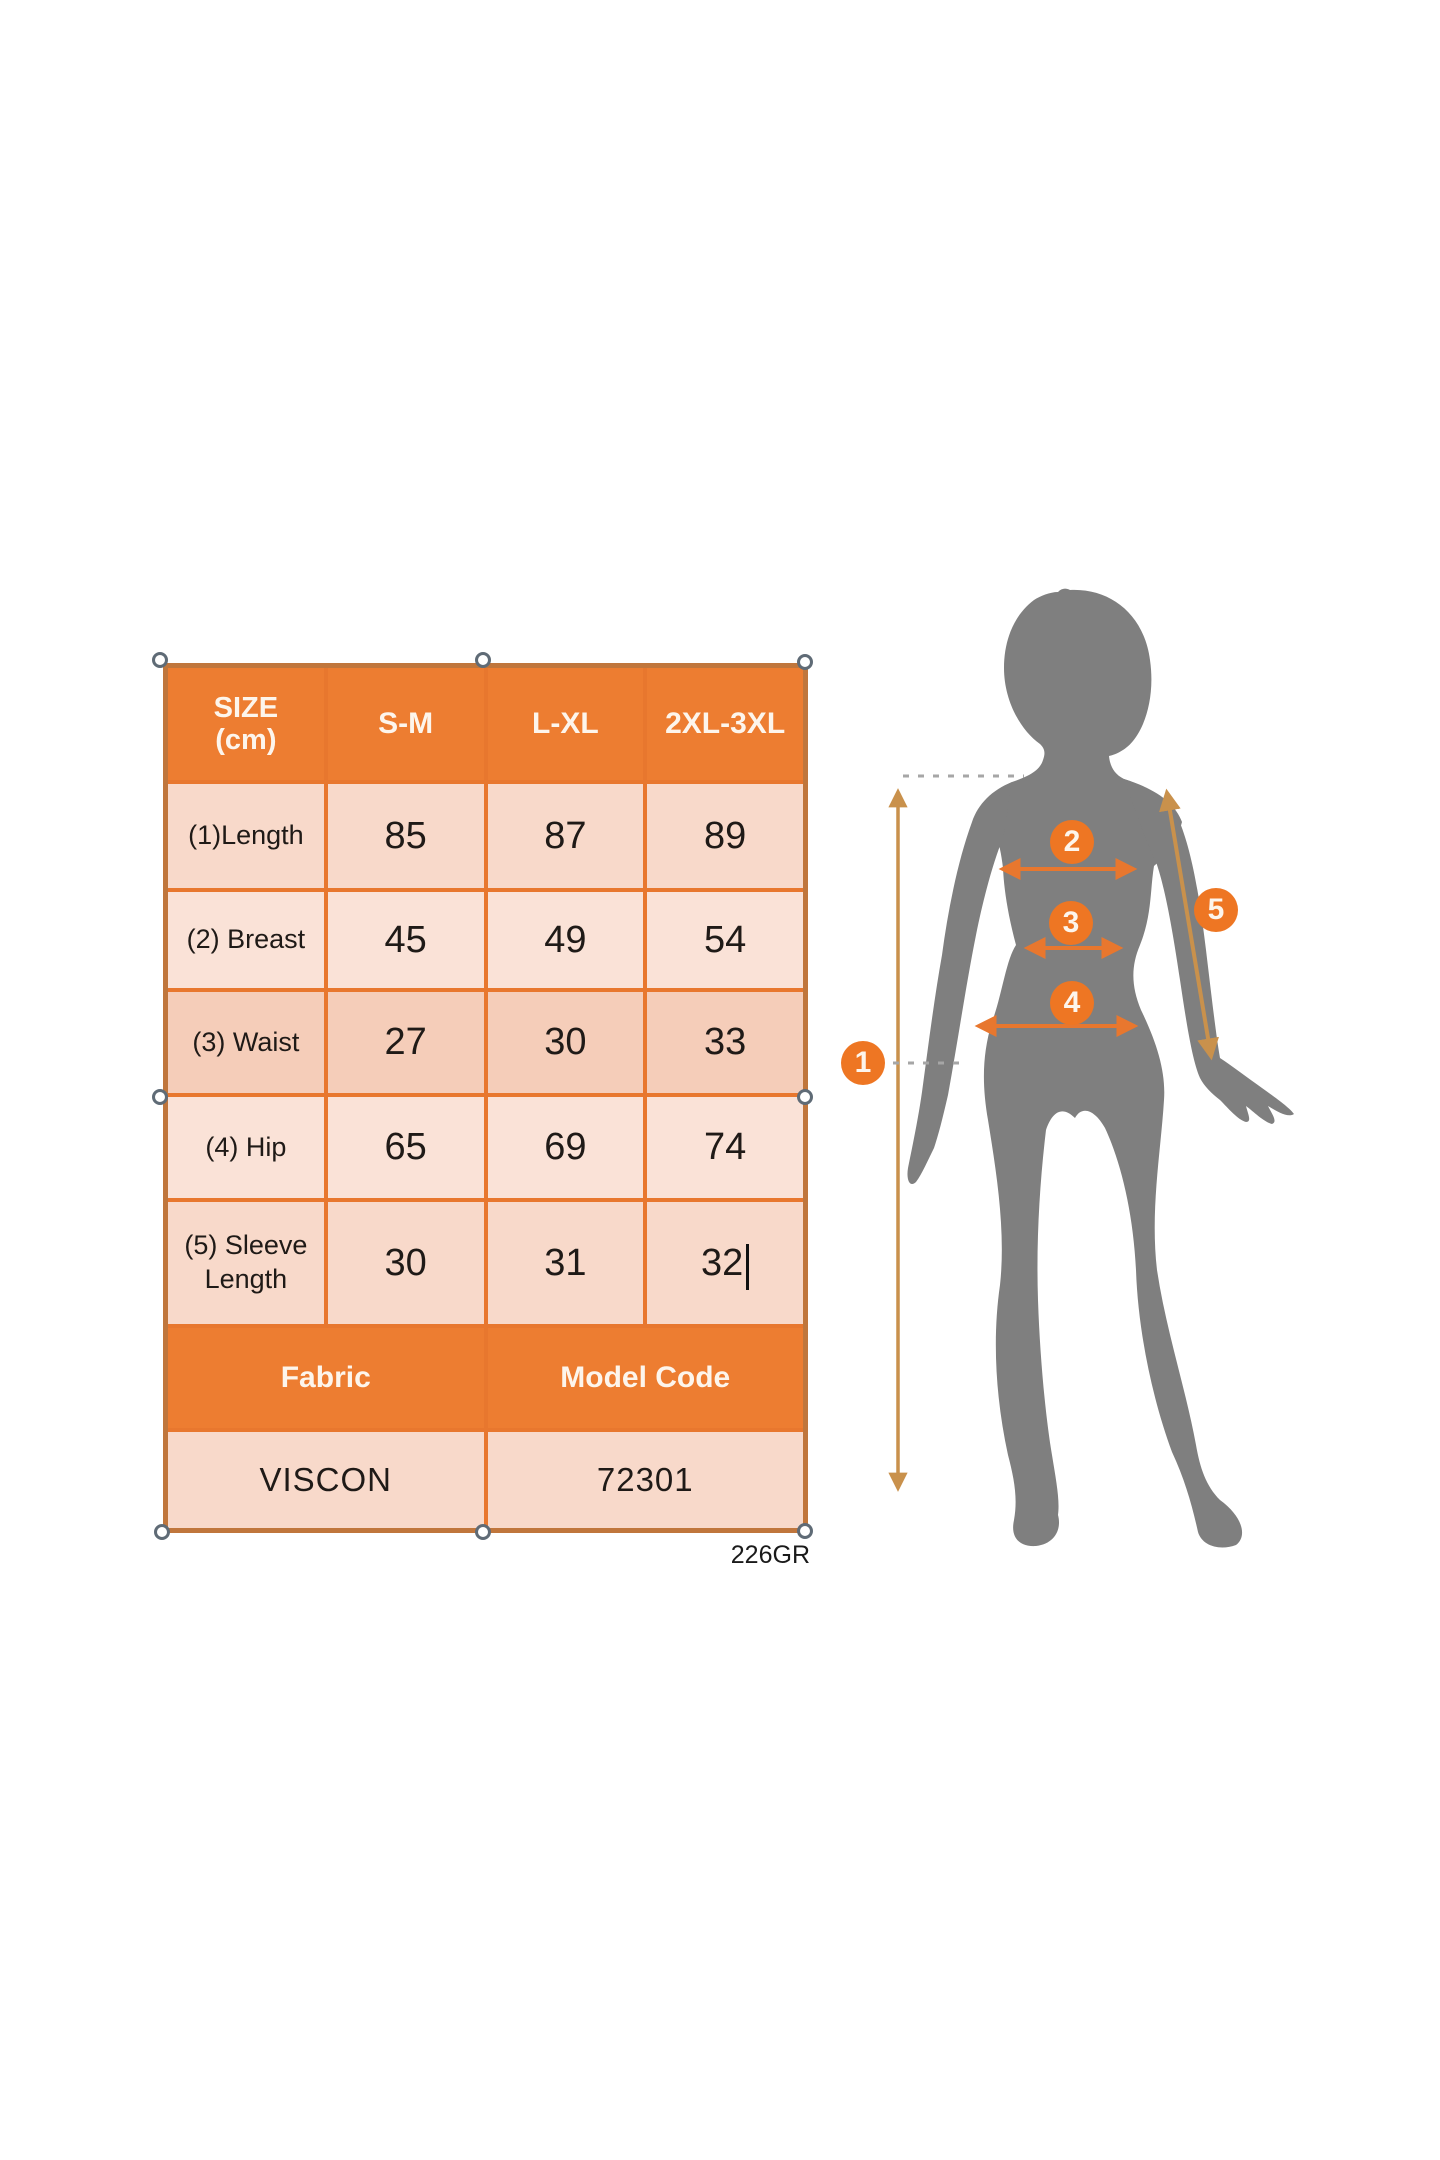 The image size is (1440, 2160). I want to click on hip-sm: 65, so click(405, 1147).